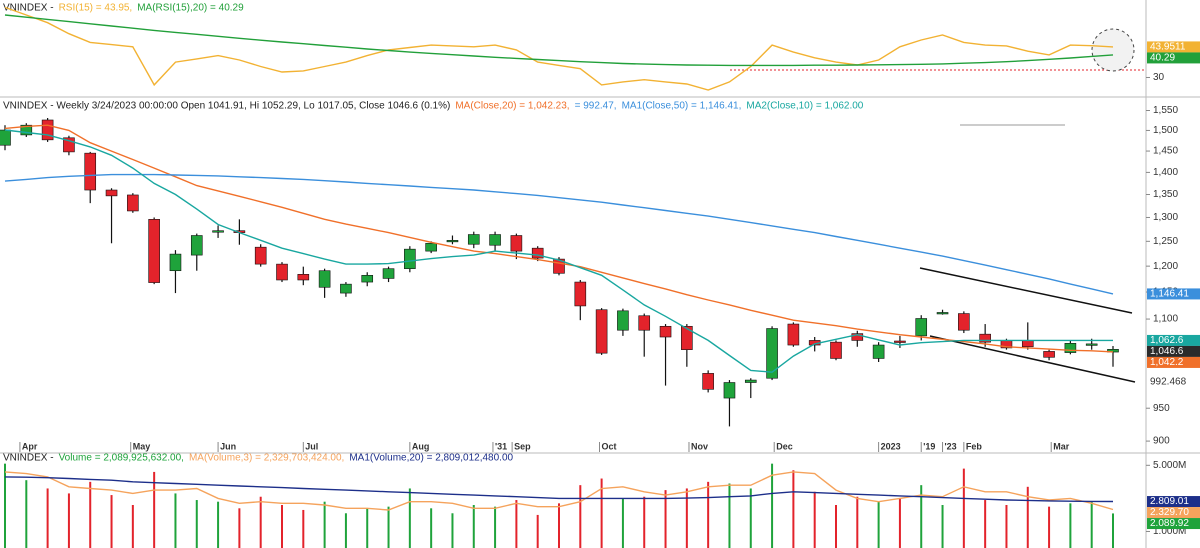 This screenshot has width=1200, height=548. I want to click on x-tick-label: Apr, so click(30, 446).